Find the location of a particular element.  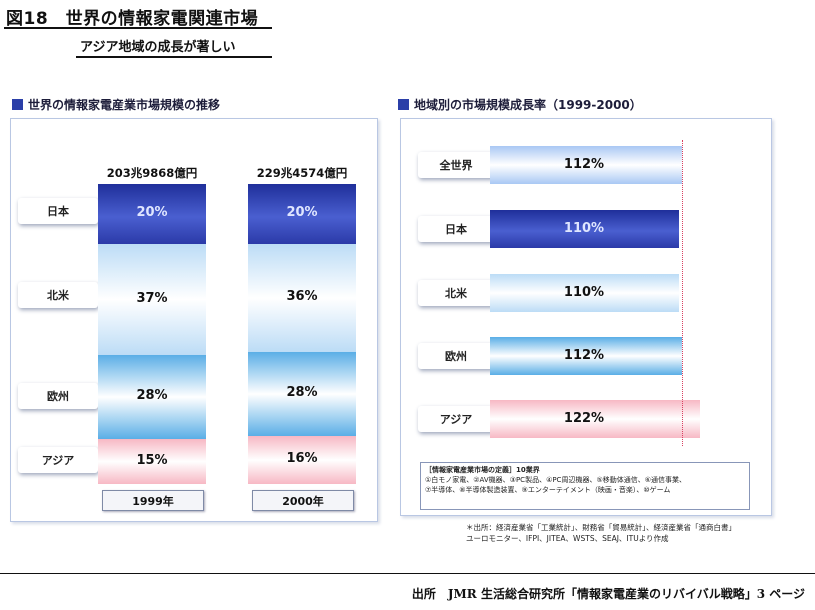

region-pill-asia: アジア is located at coordinates (456, 419).